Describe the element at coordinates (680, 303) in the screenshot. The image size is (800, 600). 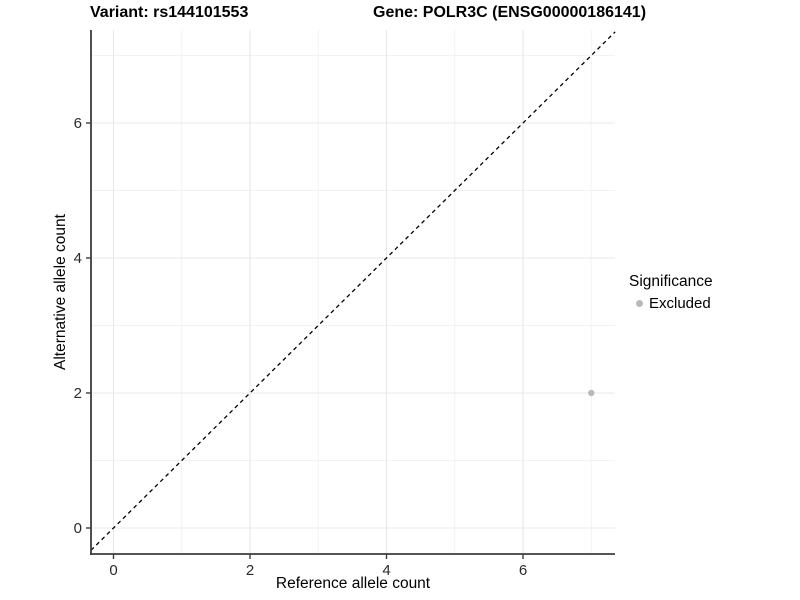
I see `legend-entry-label: Excluded` at that location.